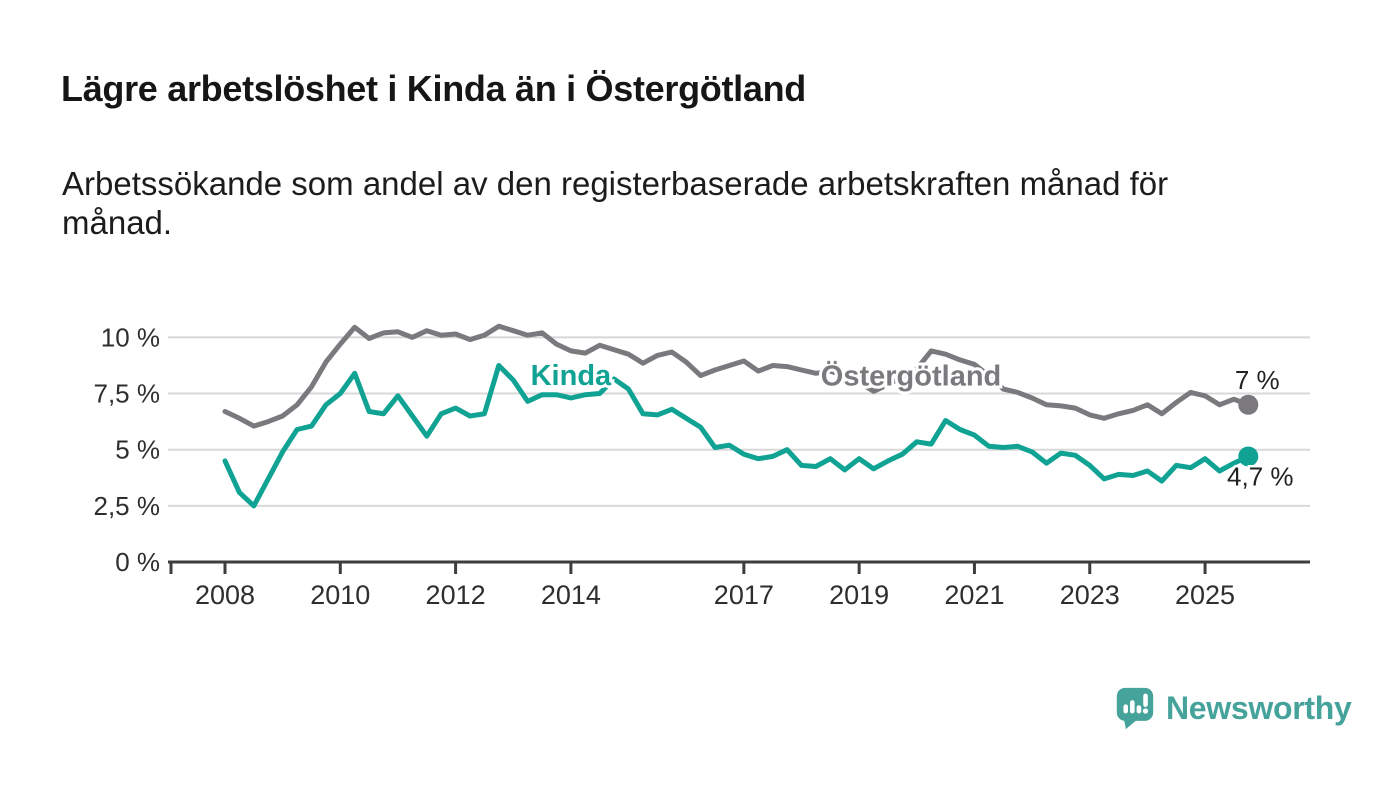 This screenshot has height=794, width=1400. What do you see at coordinates (137, 450) in the screenshot?
I see `y-axis-label: 5 %` at bounding box center [137, 450].